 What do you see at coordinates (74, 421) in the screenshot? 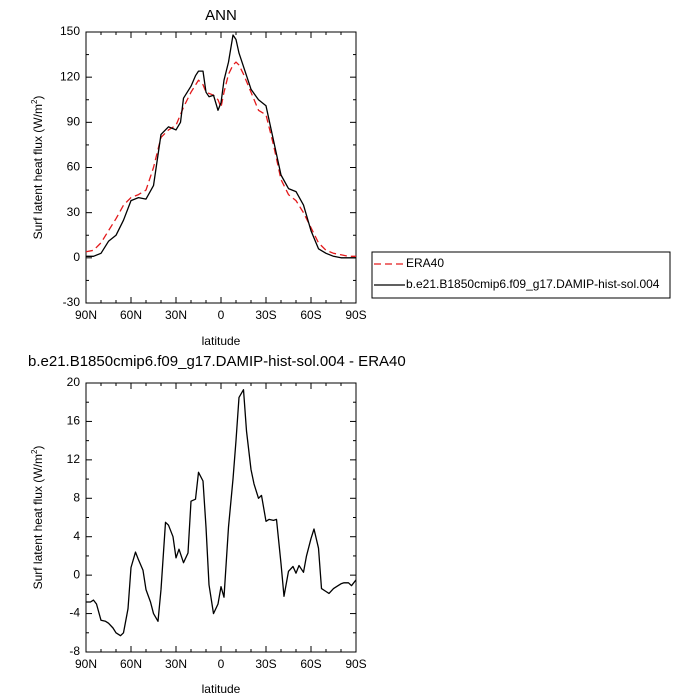
I see `y-tick-label: 16` at bounding box center [74, 421].